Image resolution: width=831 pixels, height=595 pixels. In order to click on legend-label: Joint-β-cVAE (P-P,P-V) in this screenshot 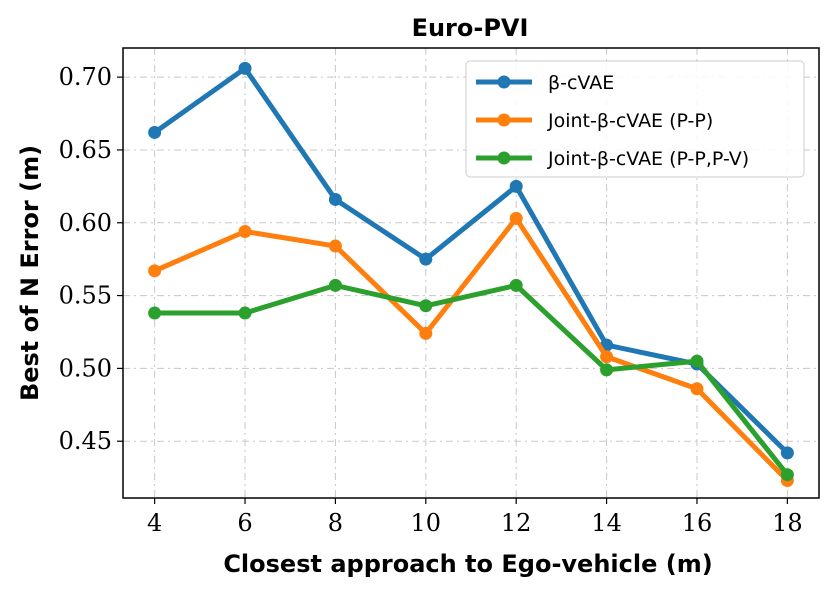, I will do `click(648, 159)`.